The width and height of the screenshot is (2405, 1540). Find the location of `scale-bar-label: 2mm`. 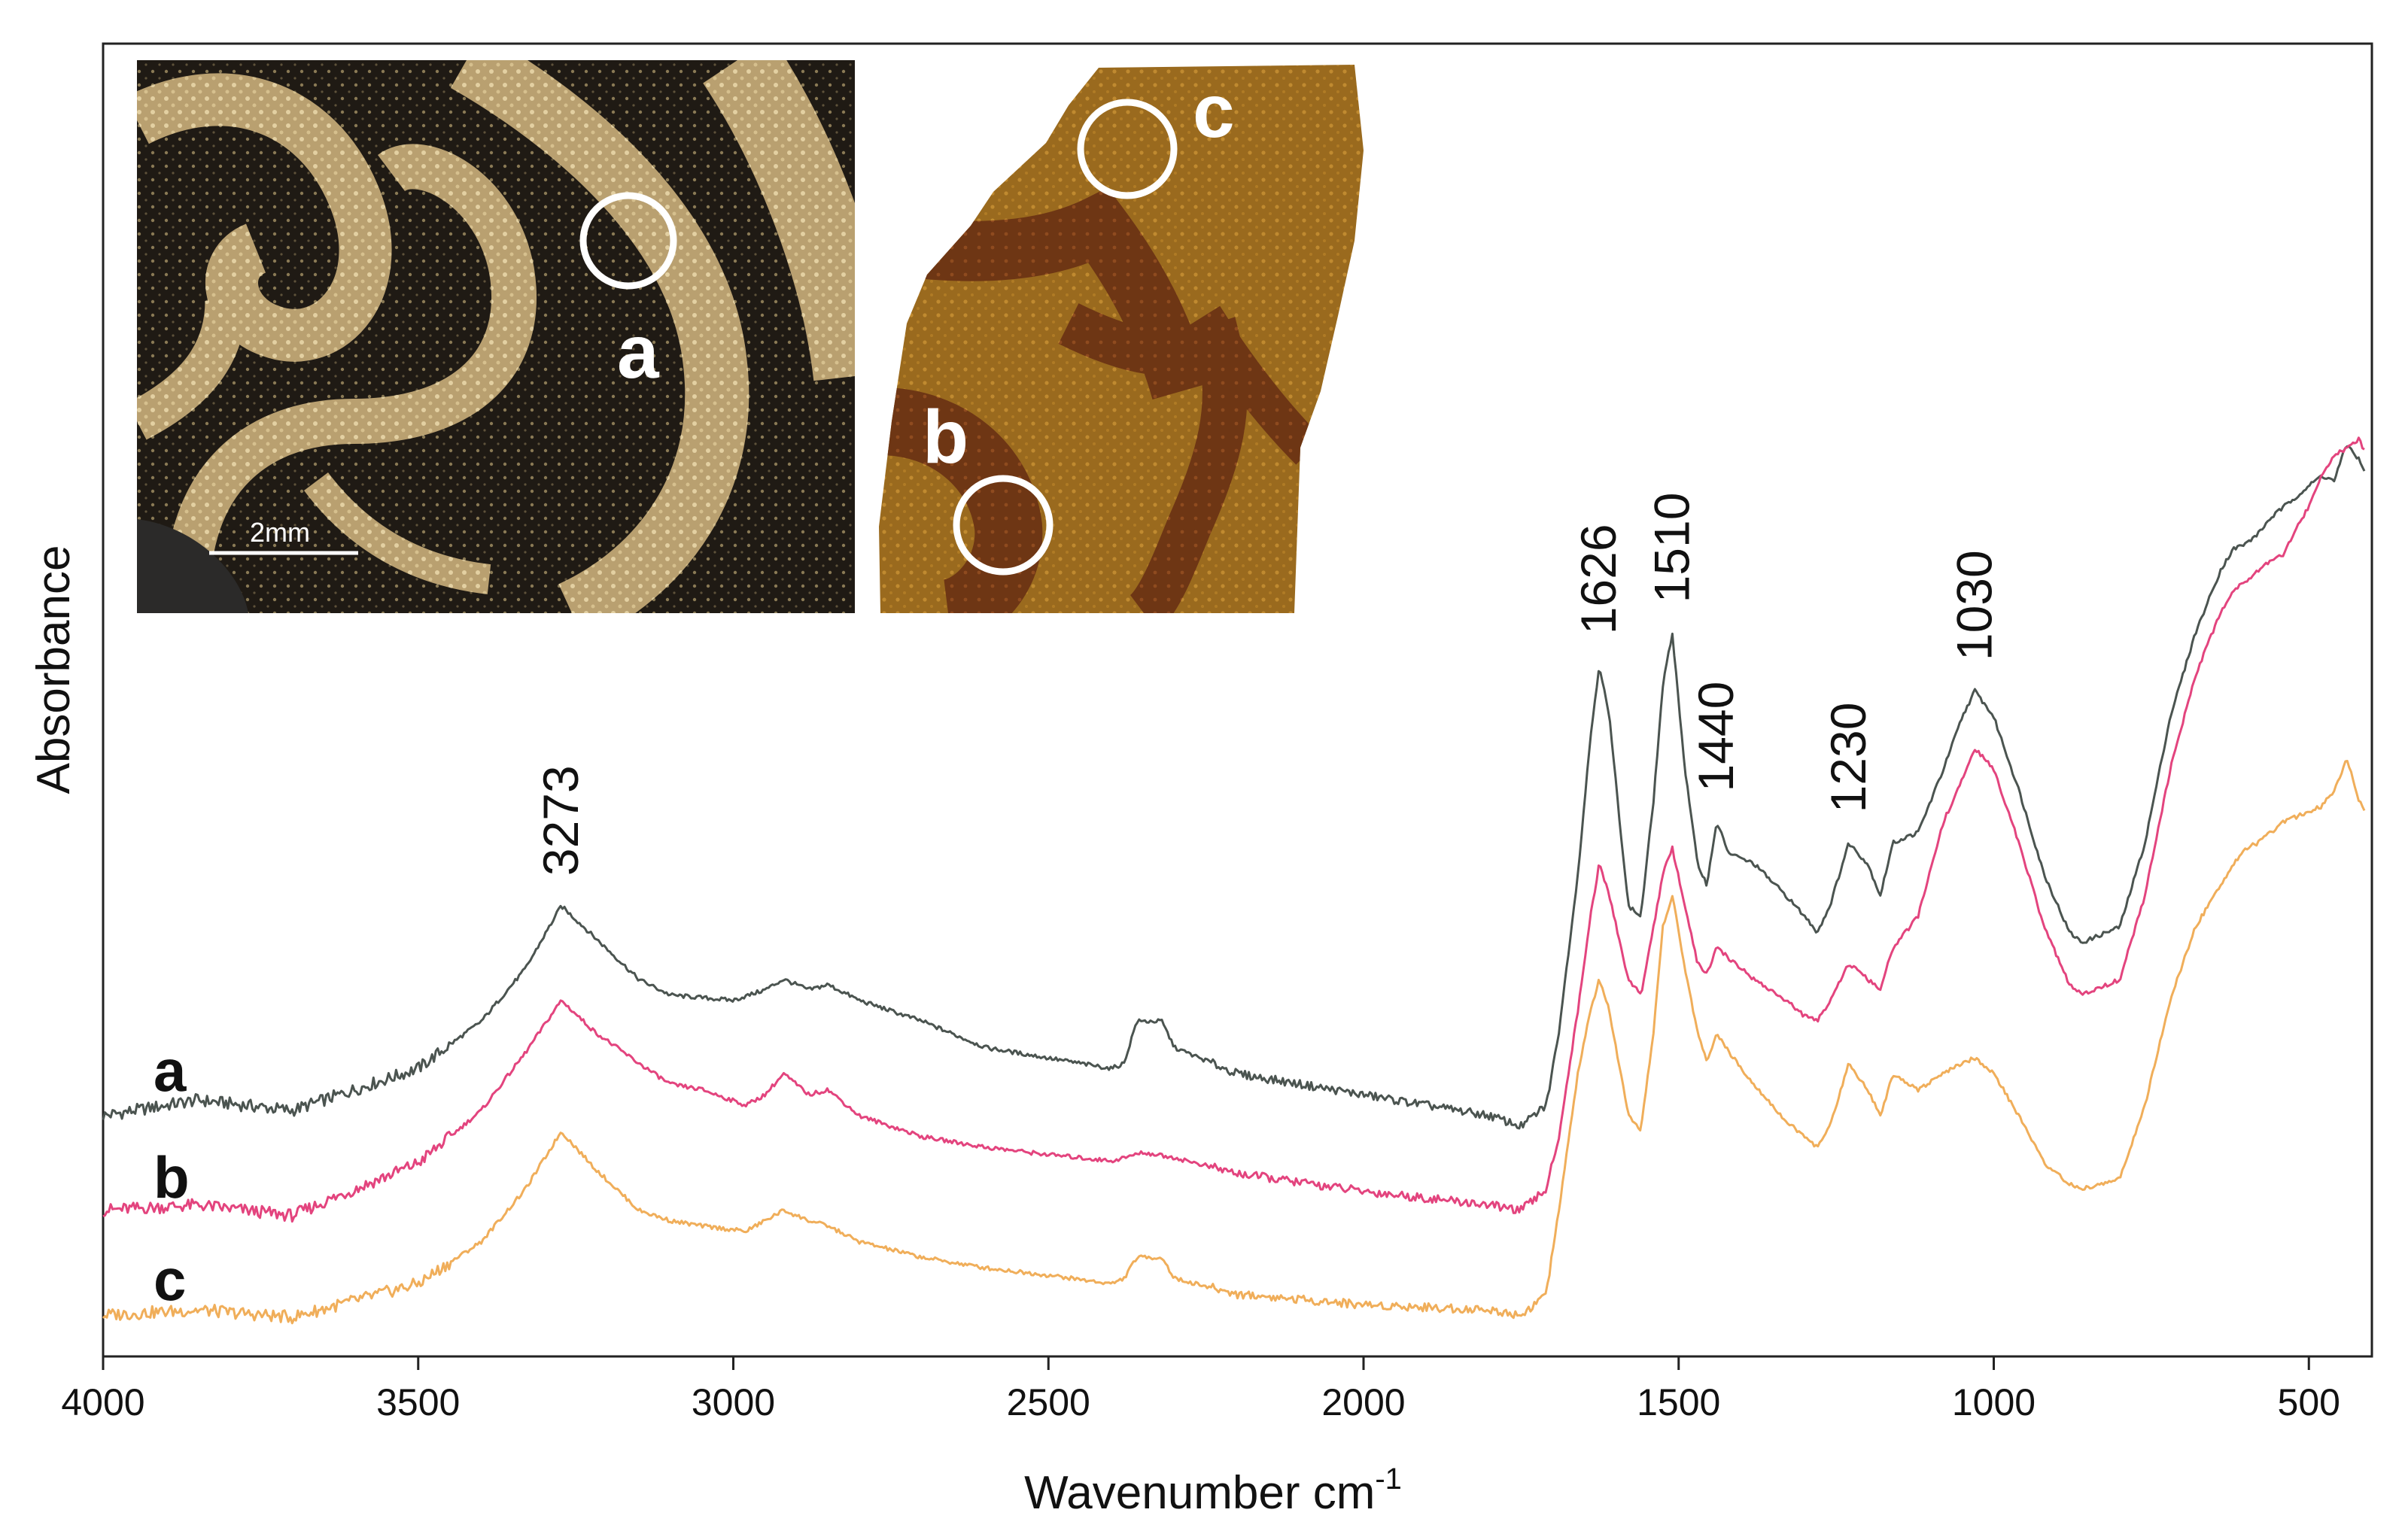

scale-bar-label: 2mm is located at coordinates (280, 532).